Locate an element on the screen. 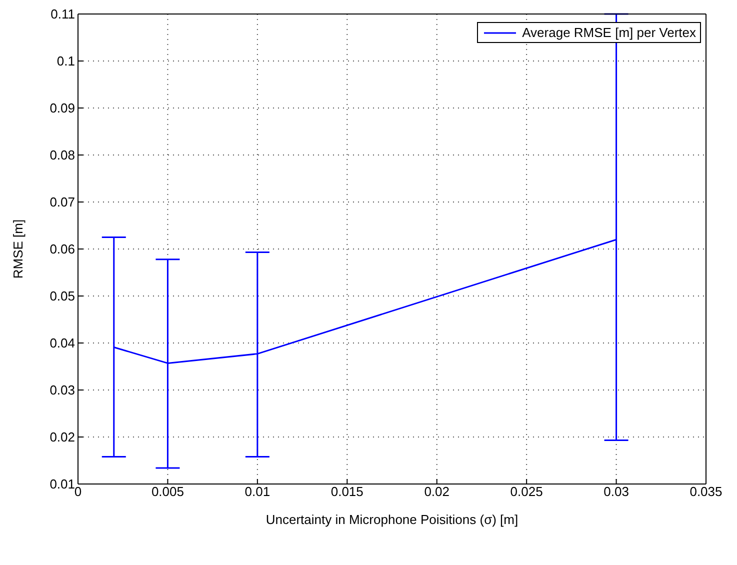  y-tick-label: 0.04 is located at coordinates (62, 343).